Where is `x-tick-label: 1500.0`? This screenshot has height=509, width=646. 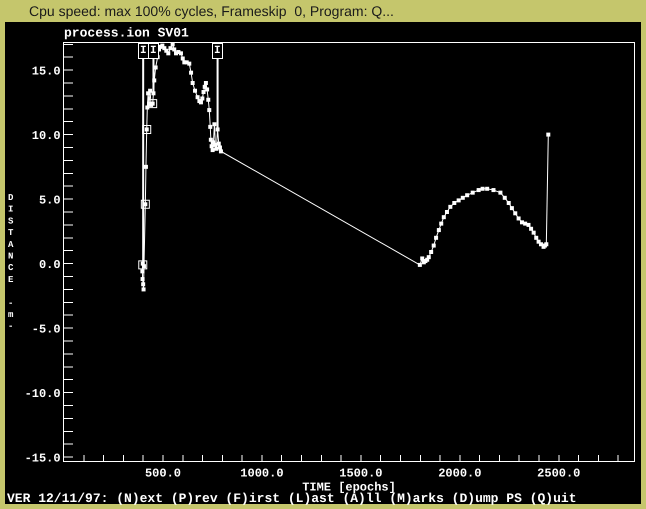 x-tick-label: 1500.0 is located at coordinates (360, 473).